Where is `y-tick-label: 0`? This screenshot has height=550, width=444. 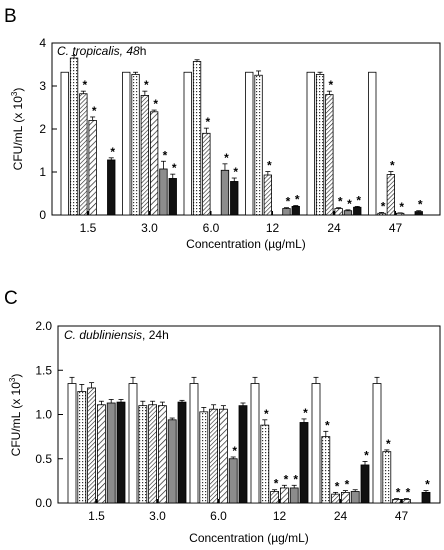 y-tick-label: 0 is located at coordinates (42, 215).